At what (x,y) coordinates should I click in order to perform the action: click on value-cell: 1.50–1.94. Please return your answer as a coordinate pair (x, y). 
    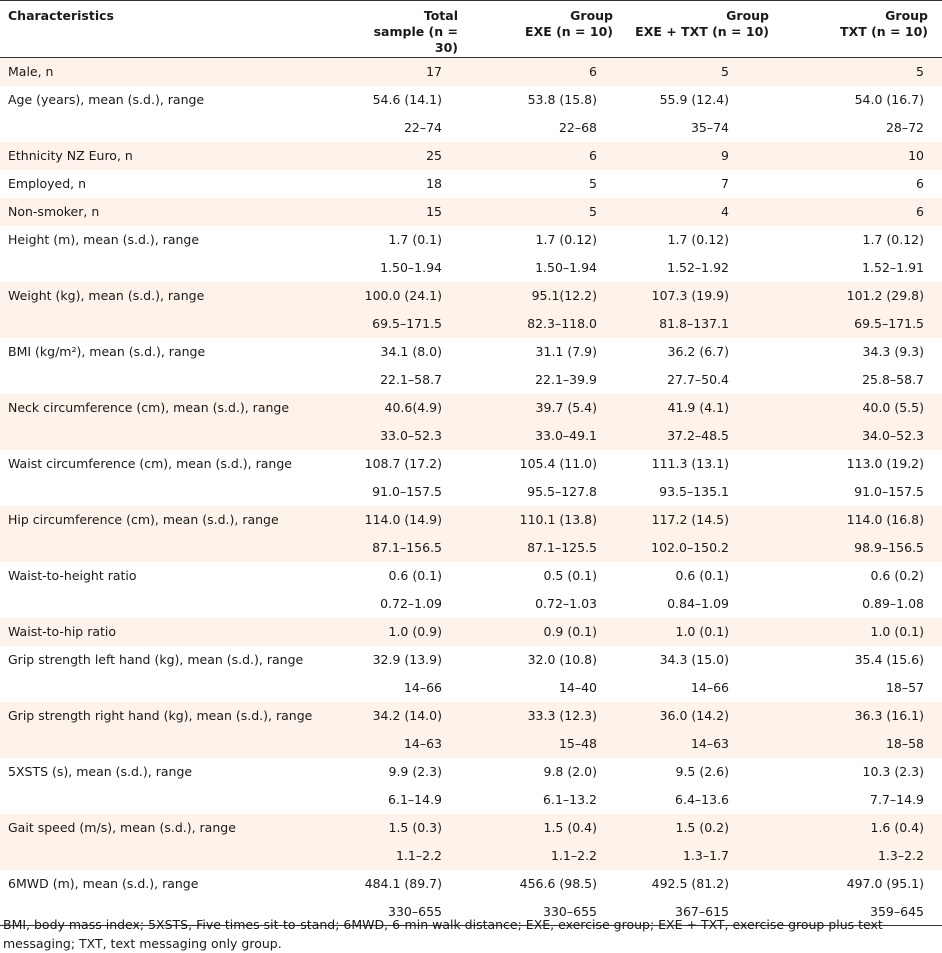
    Looking at the image, I should click on (566, 267).